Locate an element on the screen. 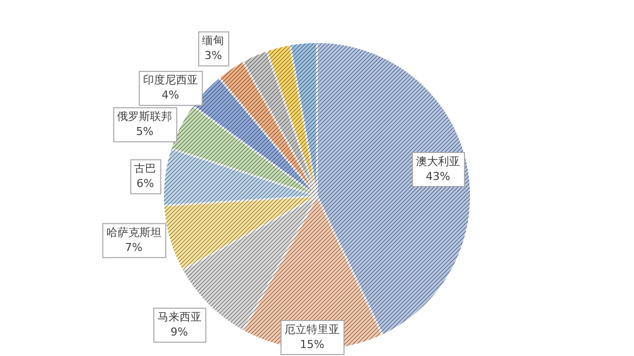 The width and height of the screenshot is (634, 356). data-label: 43% is located at coordinates (438, 176).